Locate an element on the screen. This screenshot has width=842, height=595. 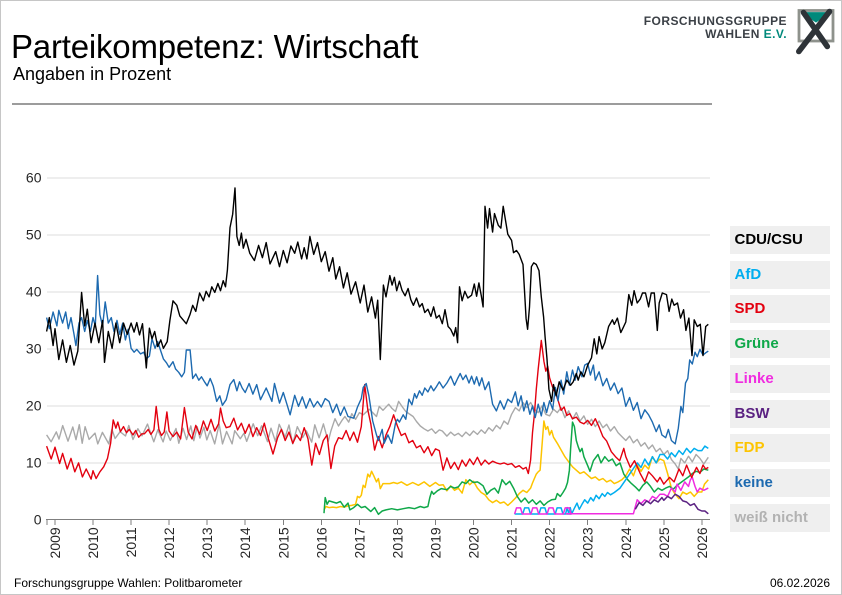
svg-text: 50 is located at coordinates (34, 235).